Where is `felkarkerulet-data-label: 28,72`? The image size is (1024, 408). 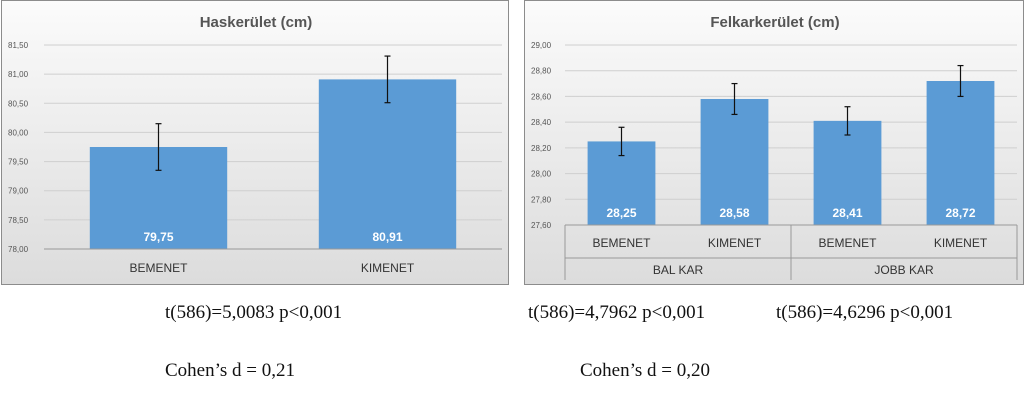 felkarkerulet-data-label: 28,72 is located at coordinates (960, 213).